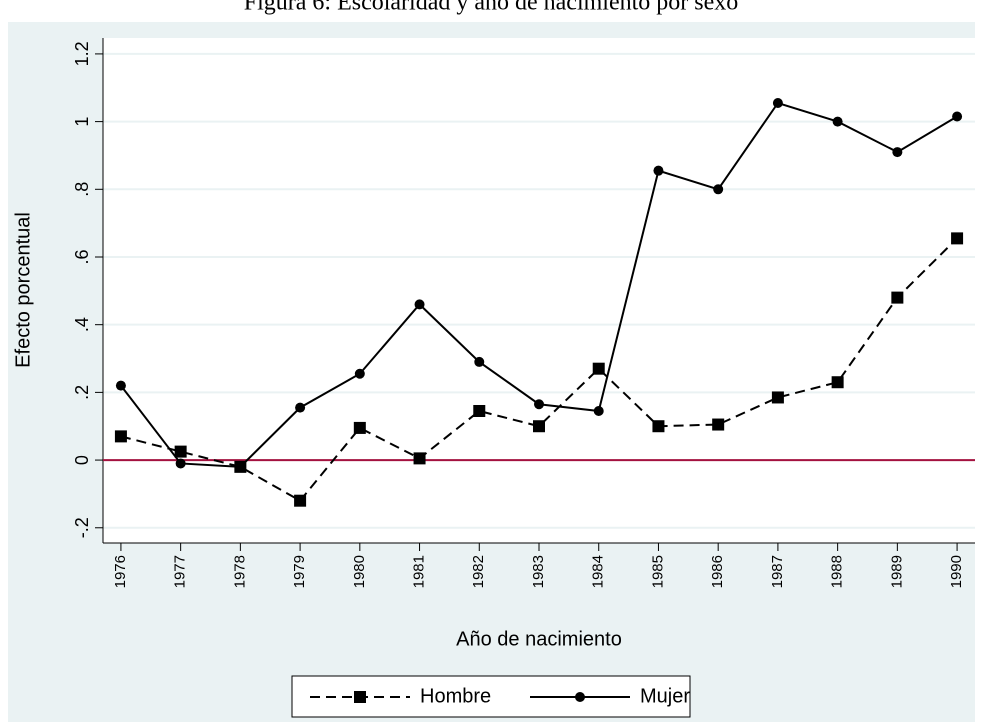 The height and width of the screenshot is (727, 983). Describe the element at coordinates (896, 571) in the screenshot. I see `x-tick-label: 1989` at that location.